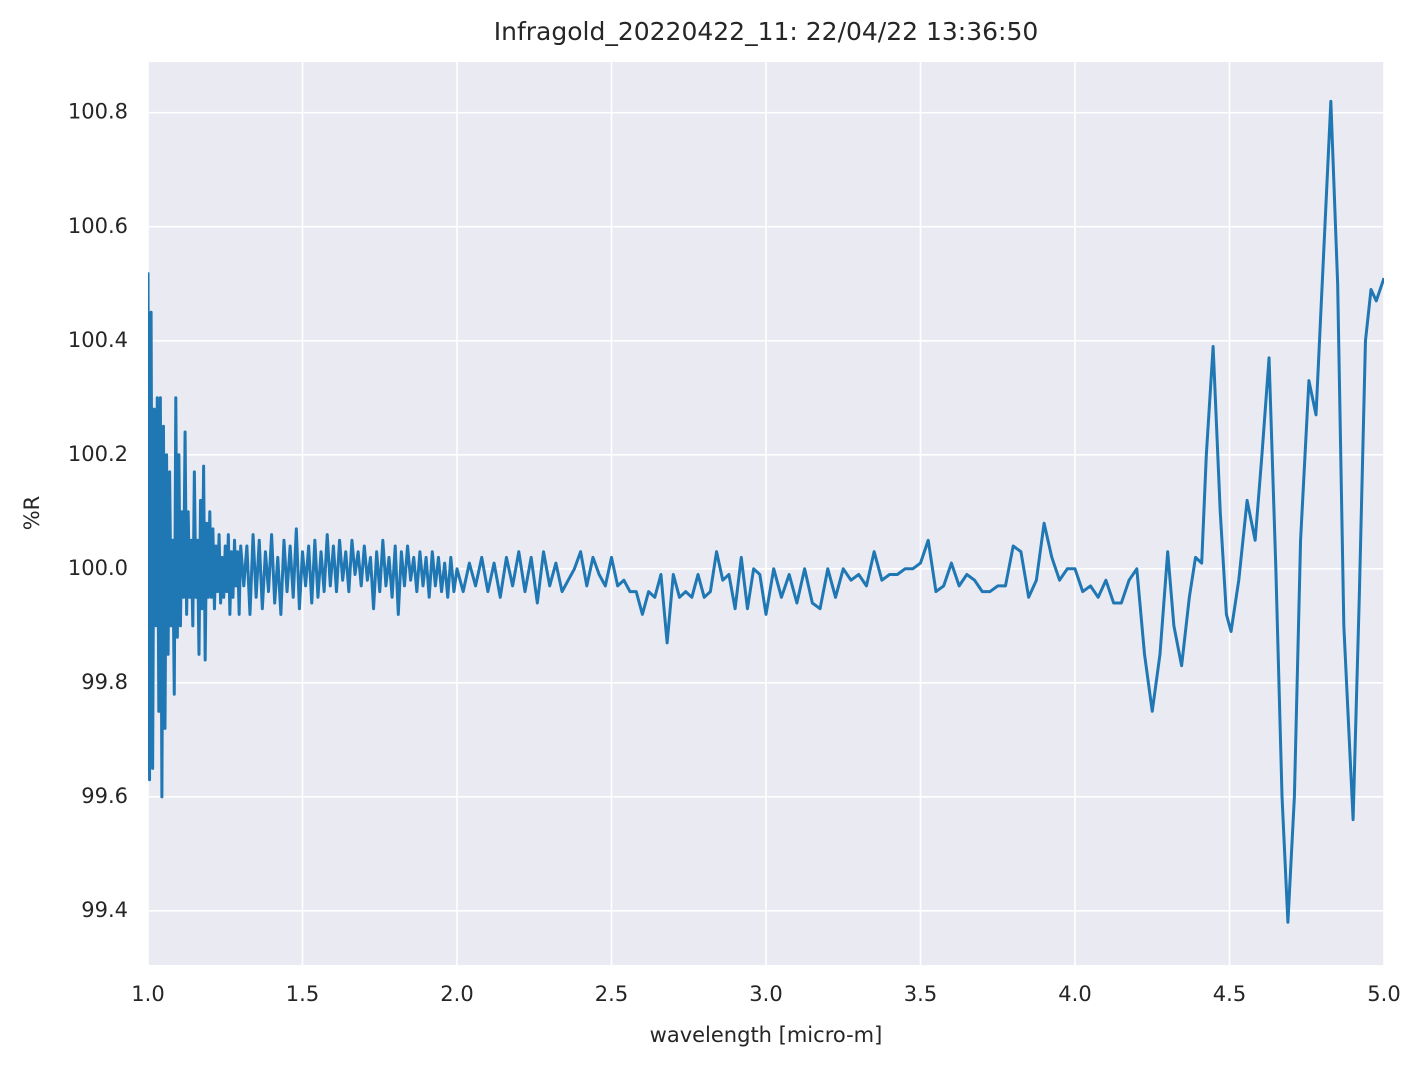 The image size is (1425, 1069). I want to click on chart-title: Infragold_20220422_11: 22/04/22 13:36:50, so click(766, 31).